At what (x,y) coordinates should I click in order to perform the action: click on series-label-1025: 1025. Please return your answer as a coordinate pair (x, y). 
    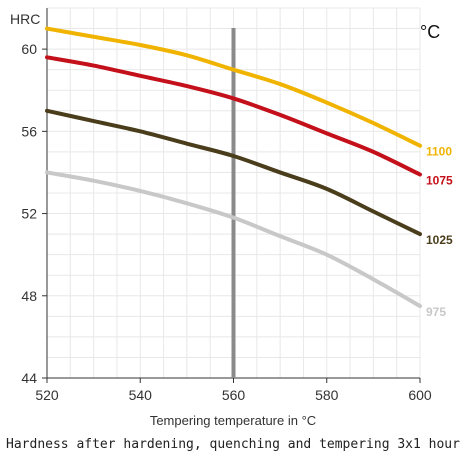
    Looking at the image, I should click on (439, 240).